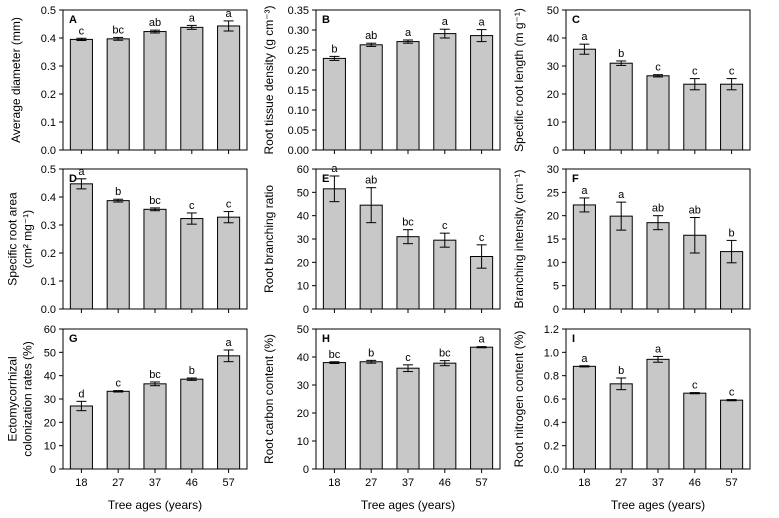  Describe the element at coordinates (298, 131) in the screenshot. I see `y-tick-label: 0.05` at that location.